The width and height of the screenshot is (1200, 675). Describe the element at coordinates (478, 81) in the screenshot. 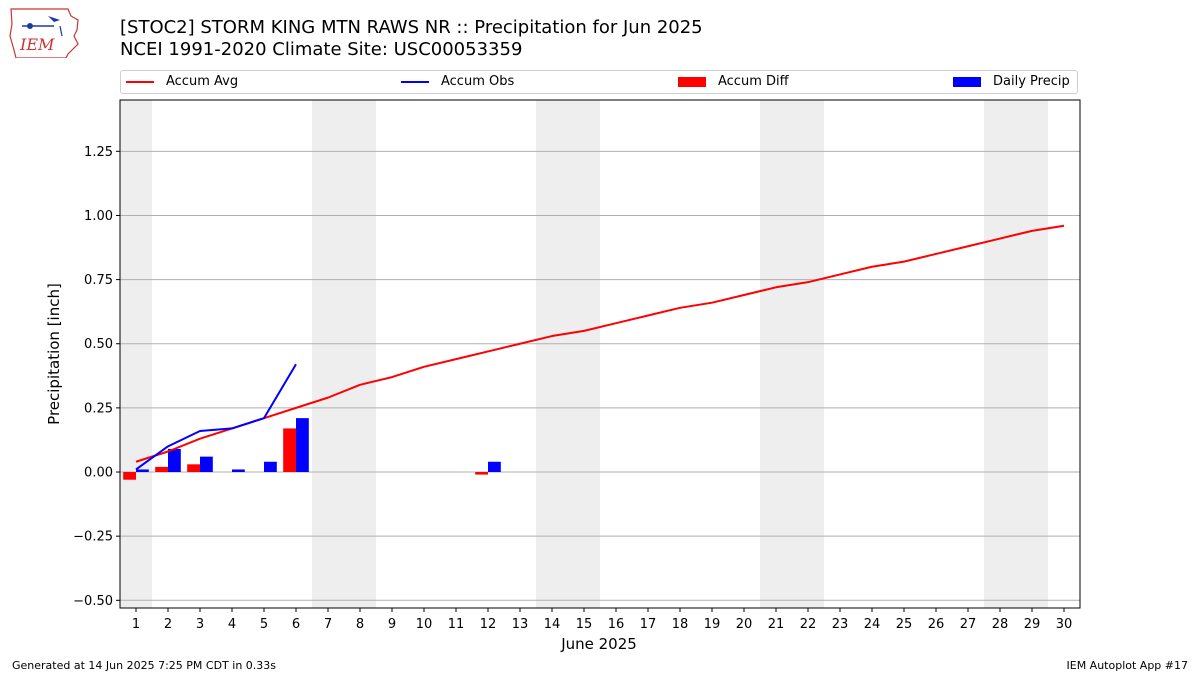

I see `legend-label-accum-obs: Accum Obs` at that location.